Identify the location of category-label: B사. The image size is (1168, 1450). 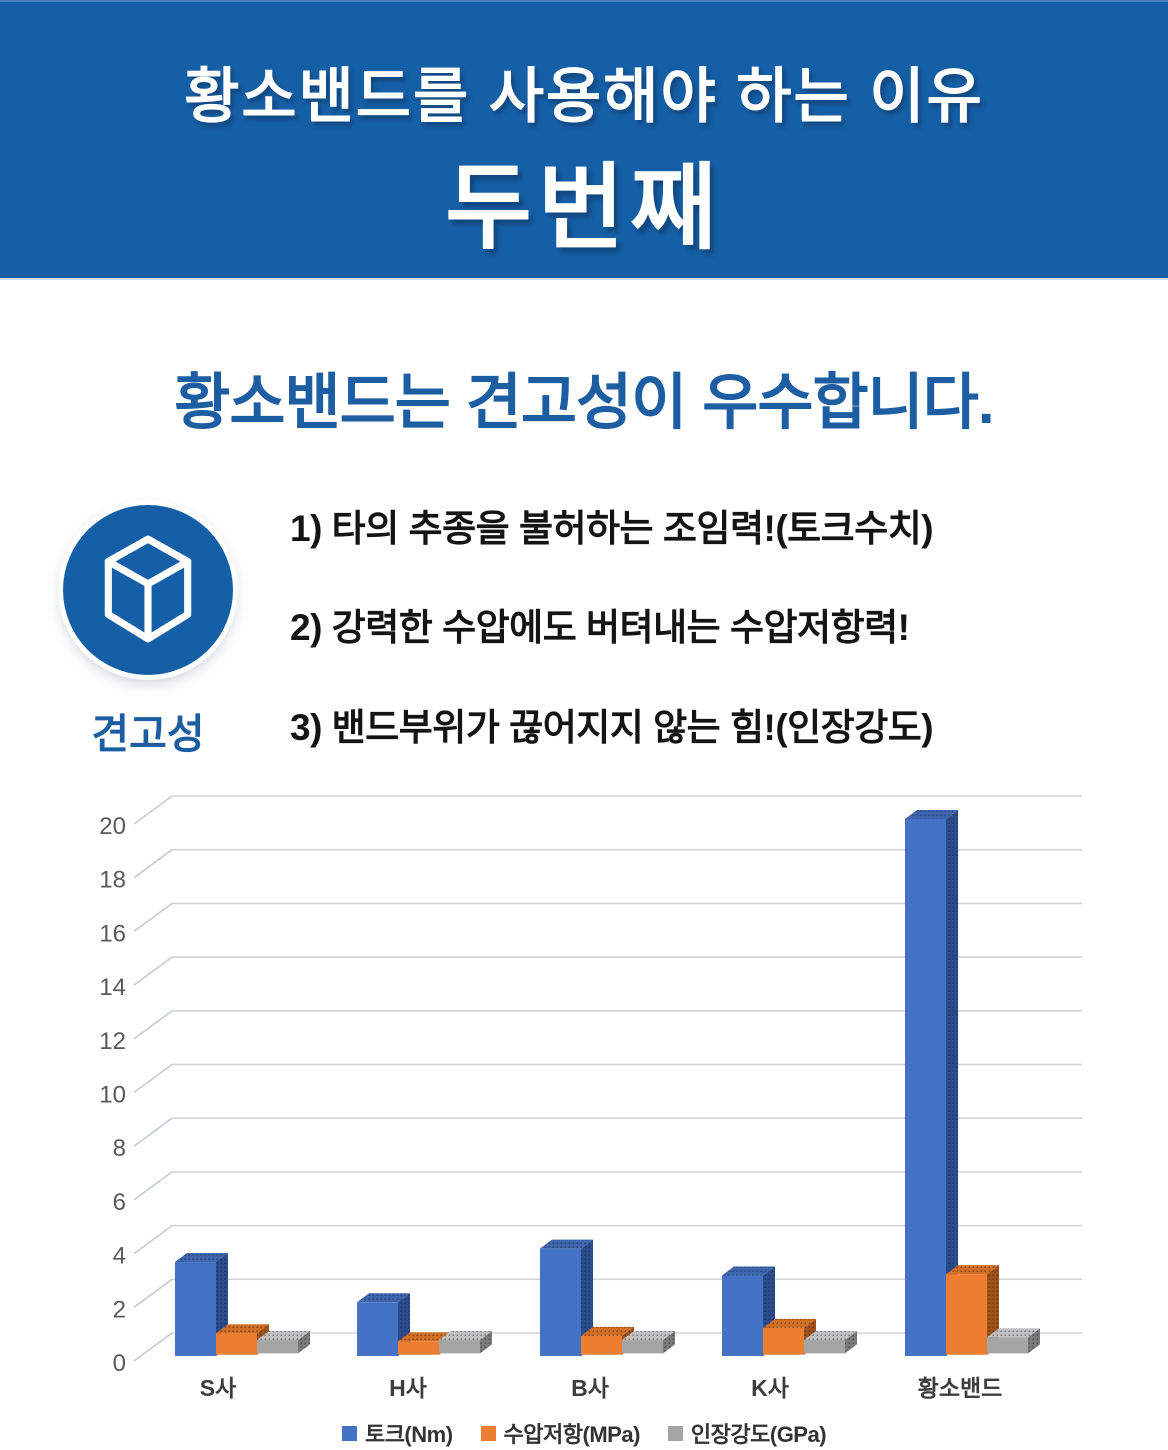
(590, 1388).